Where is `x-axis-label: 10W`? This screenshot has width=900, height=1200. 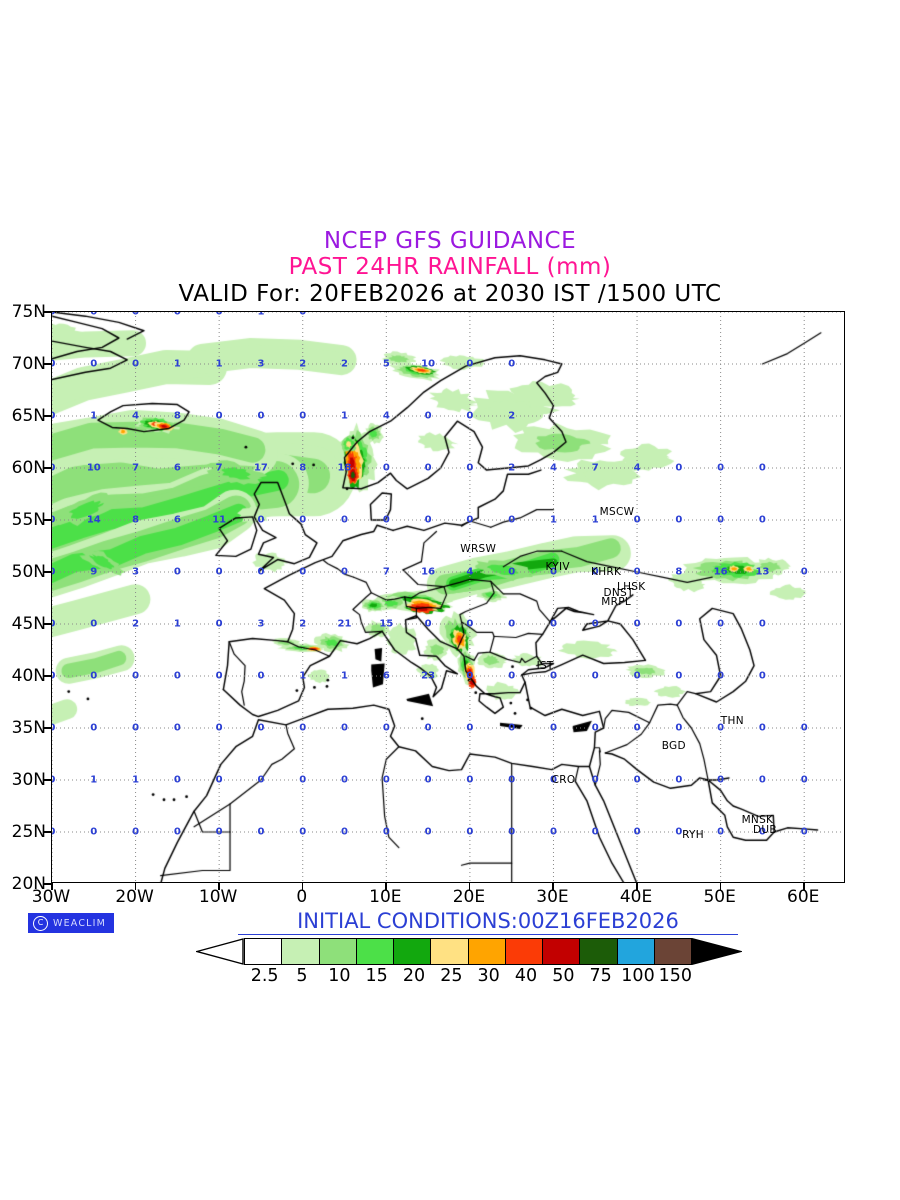
x-axis-label: 10W is located at coordinates (218, 897).